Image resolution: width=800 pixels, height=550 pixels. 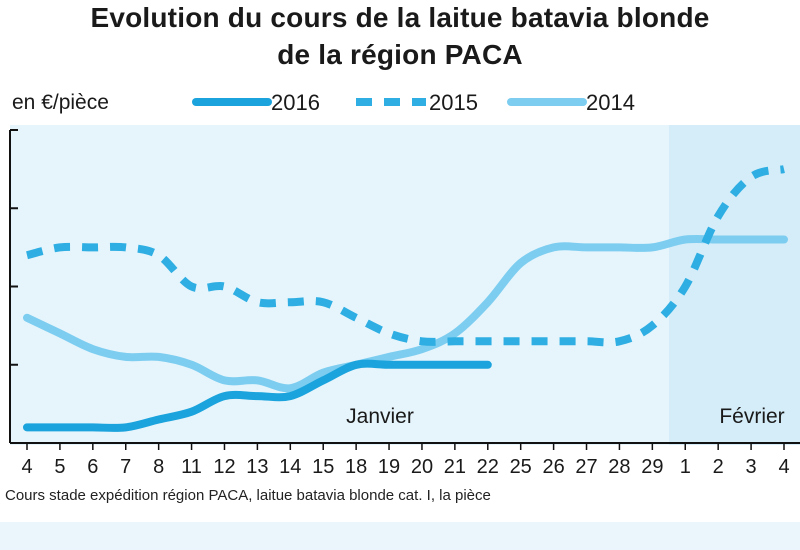 What do you see at coordinates (619, 467) in the screenshot?
I see `x-tick-label: 28` at bounding box center [619, 467].